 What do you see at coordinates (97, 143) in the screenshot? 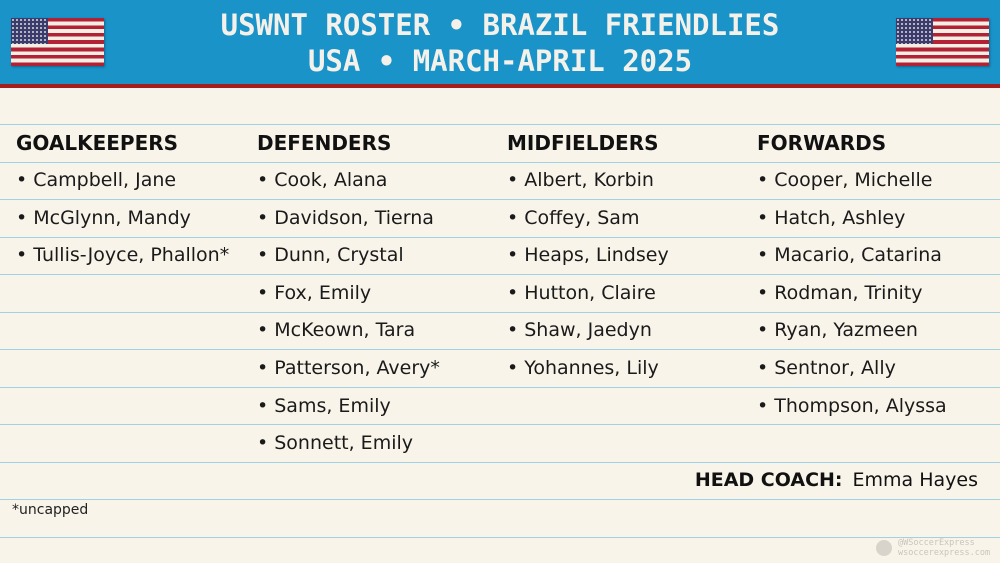
I see `column-heading: GOALKEEPERS` at bounding box center [97, 143].